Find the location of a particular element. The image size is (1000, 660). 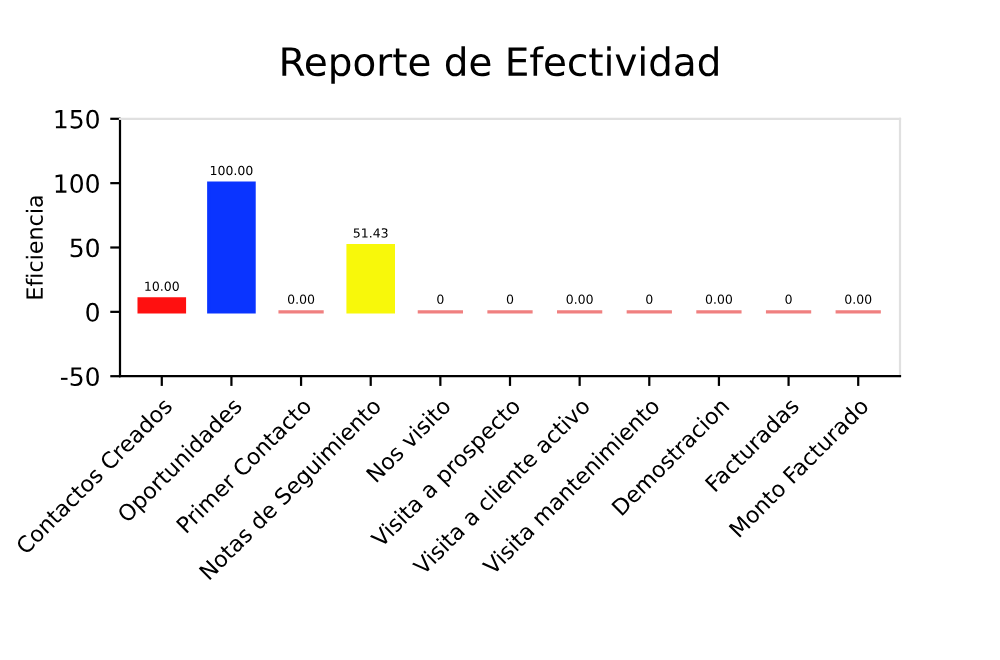

y-tick-label: 150 is located at coordinates (77, 119).